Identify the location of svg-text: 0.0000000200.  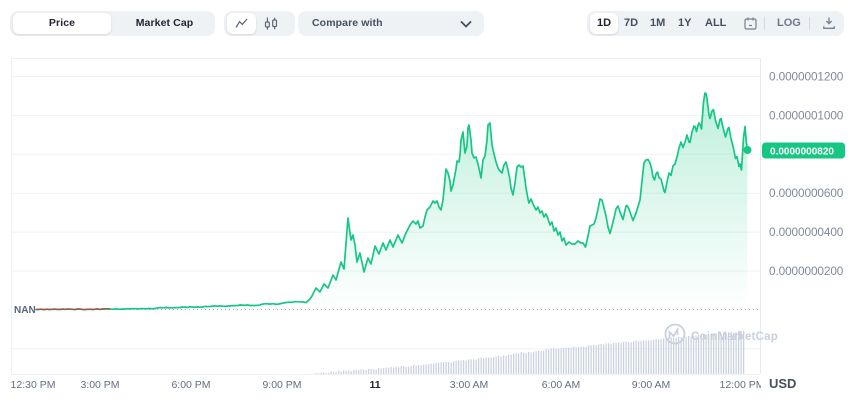
(806, 271).